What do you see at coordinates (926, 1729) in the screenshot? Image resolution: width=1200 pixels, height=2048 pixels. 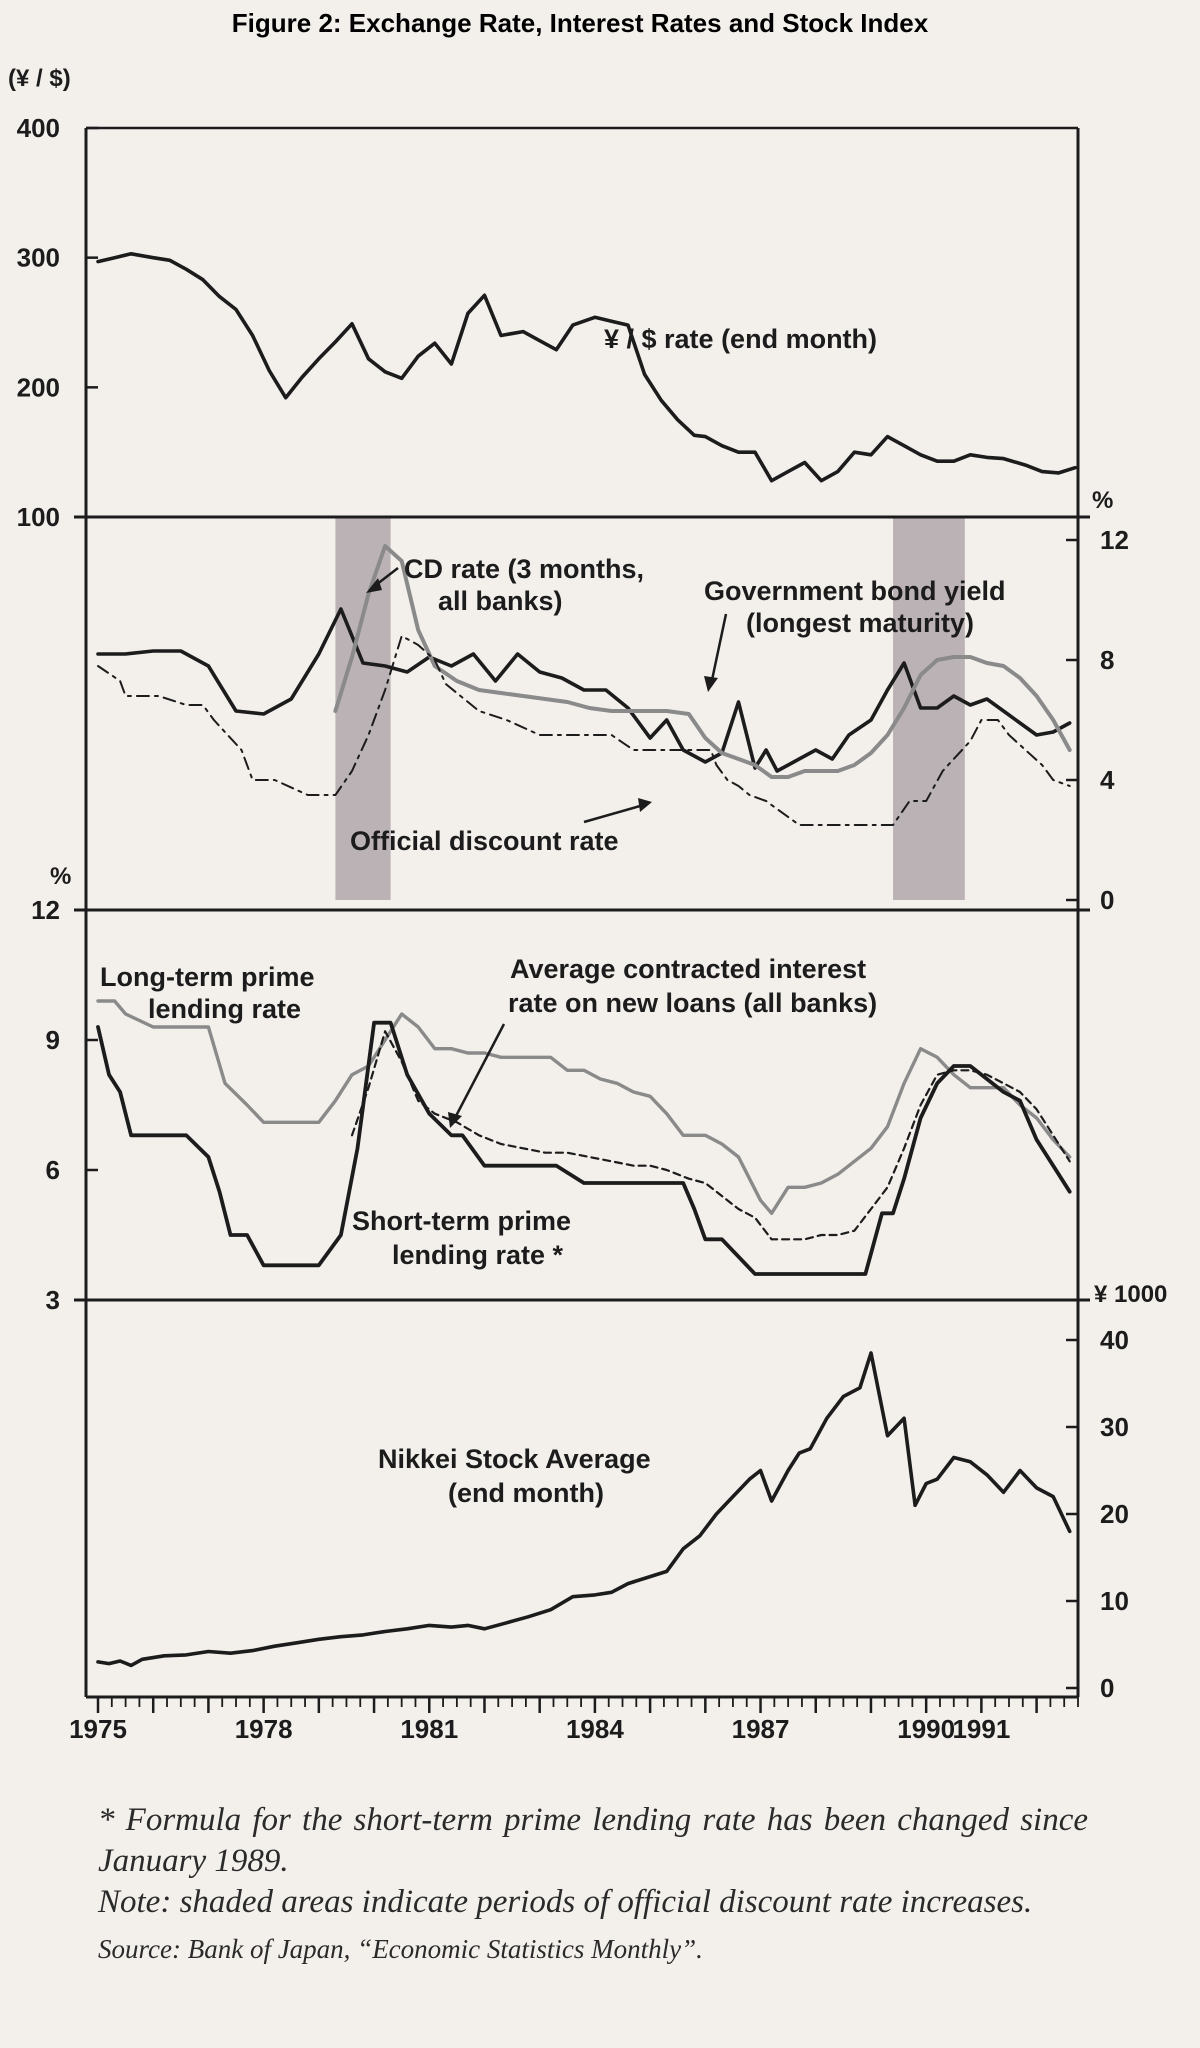 I see `xtick-label-1990: 1990` at bounding box center [926, 1729].